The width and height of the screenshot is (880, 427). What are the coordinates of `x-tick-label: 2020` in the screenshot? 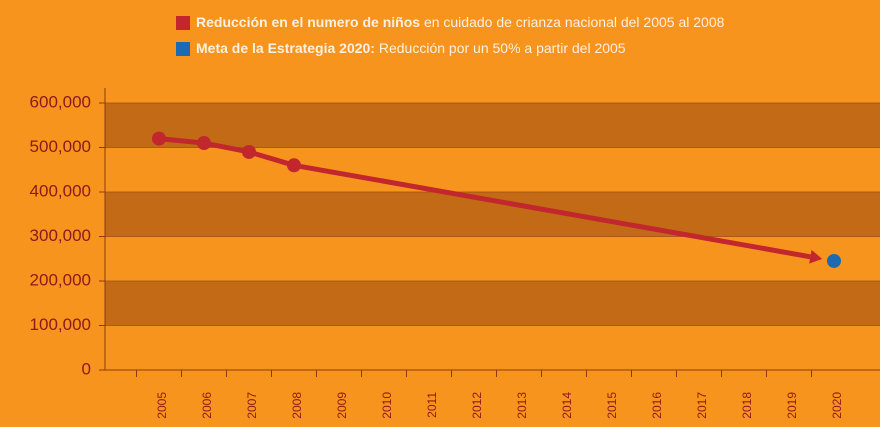 It's located at (837, 405).